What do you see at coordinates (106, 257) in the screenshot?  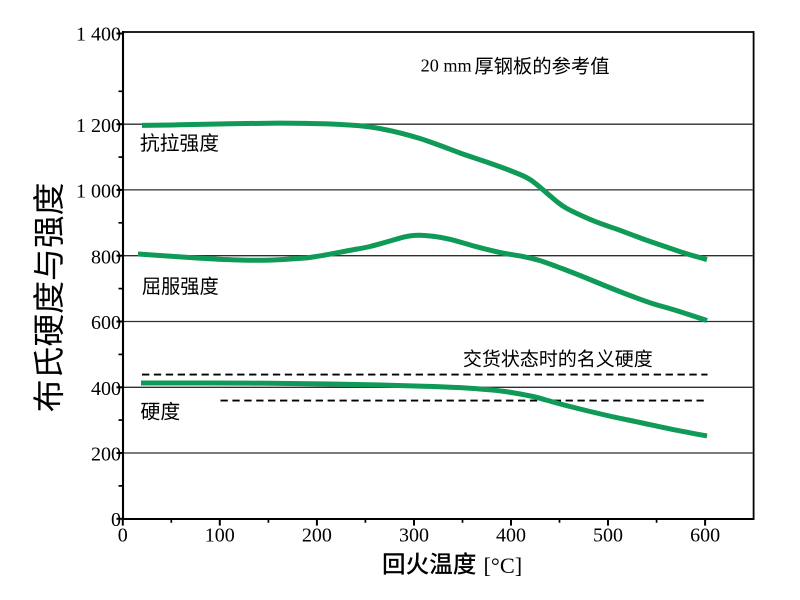 I see `svg-text: 800` at bounding box center [106, 257].